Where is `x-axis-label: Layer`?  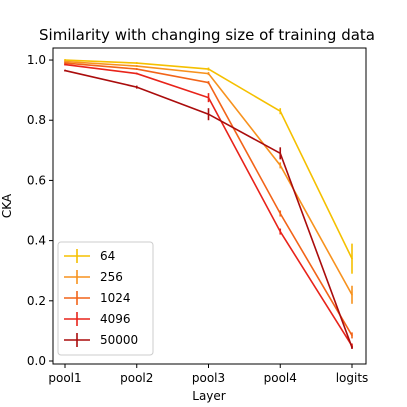 x-axis-label: Layer is located at coordinates (209, 396).